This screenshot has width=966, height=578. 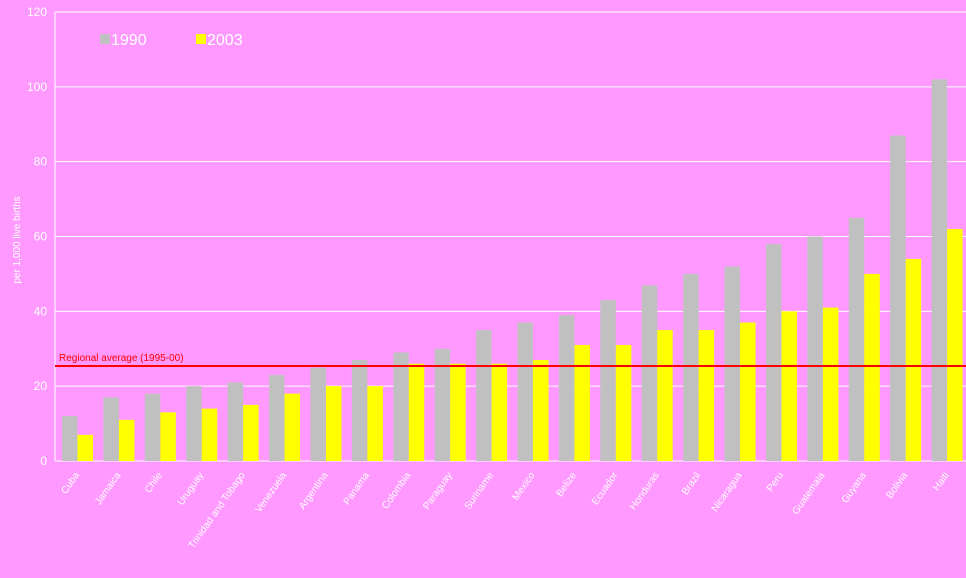 I want to click on x-tick-label: Suriname, so click(x=480, y=491).